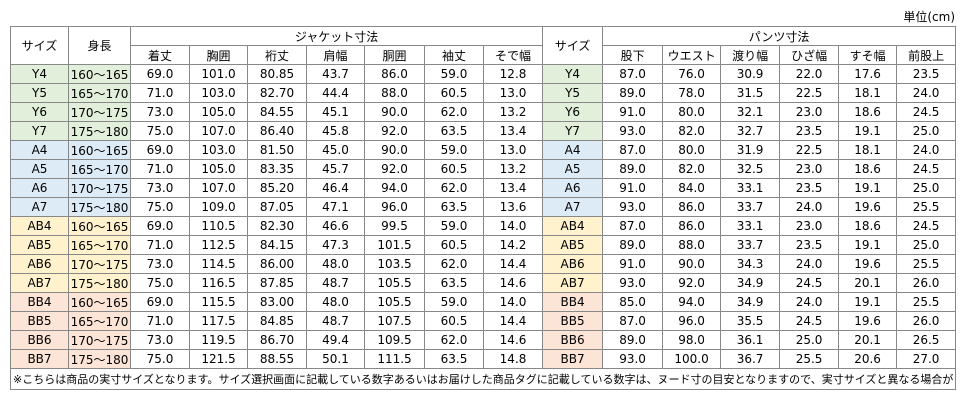 The height and width of the screenshot is (400, 971). What do you see at coordinates (809, 55) in the screenshot?
I see `header-cell: ひざ幅` at bounding box center [809, 55].